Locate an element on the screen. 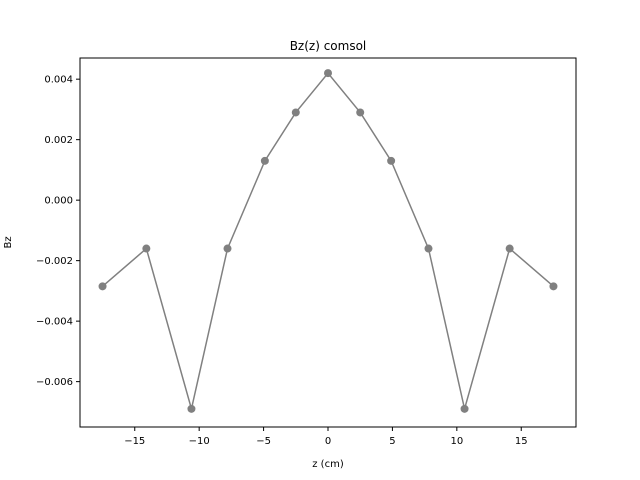 The width and height of the screenshot is (640, 480). x-tick-label: 5 is located at coordinates (392, 441).